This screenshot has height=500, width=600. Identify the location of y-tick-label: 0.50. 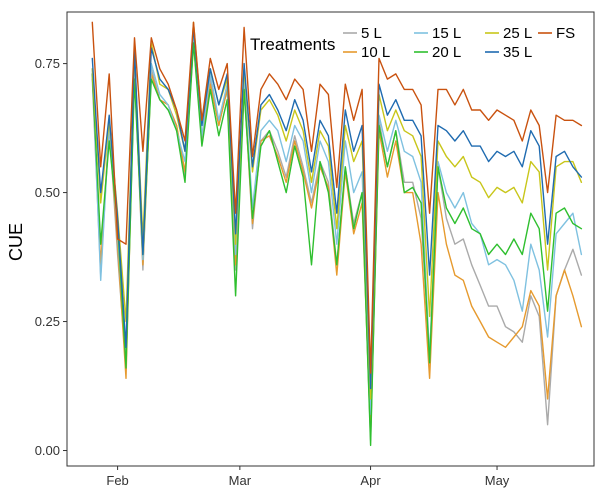
(47, 192).